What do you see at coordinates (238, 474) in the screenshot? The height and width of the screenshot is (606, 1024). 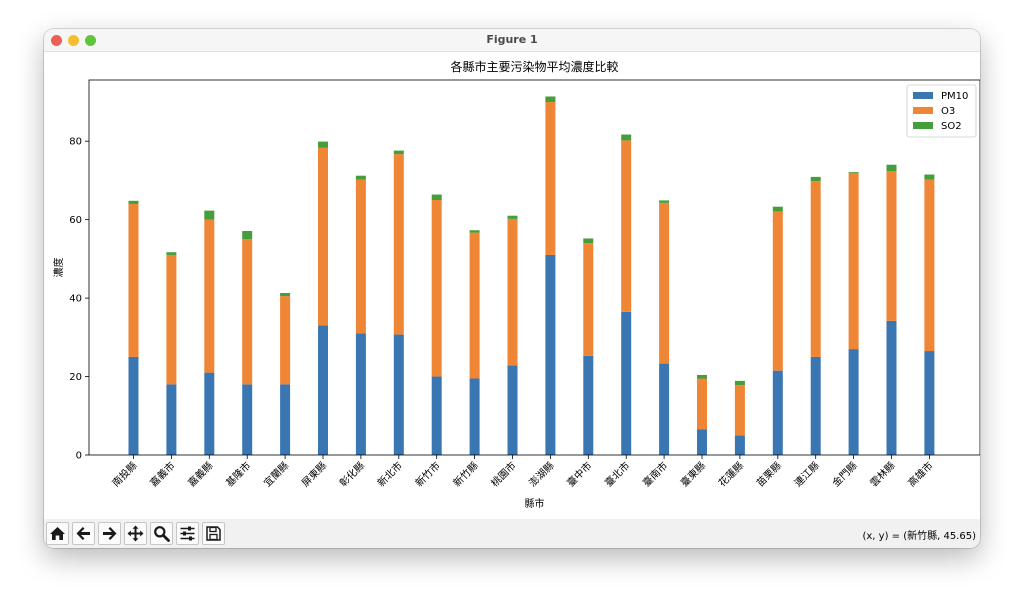 I see `x-tick-label: 基隆市` at bounding box center [238, 474].